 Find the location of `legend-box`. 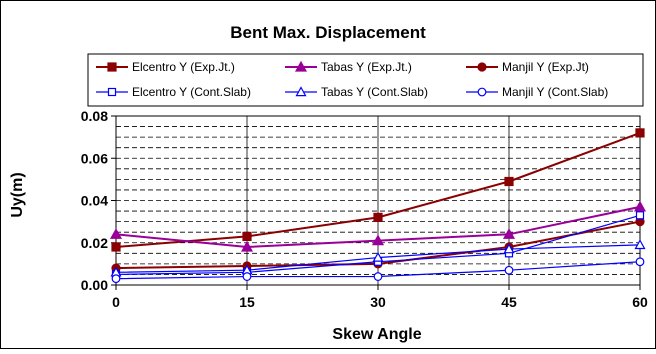

legend-box is located at coordinates (365, 80).